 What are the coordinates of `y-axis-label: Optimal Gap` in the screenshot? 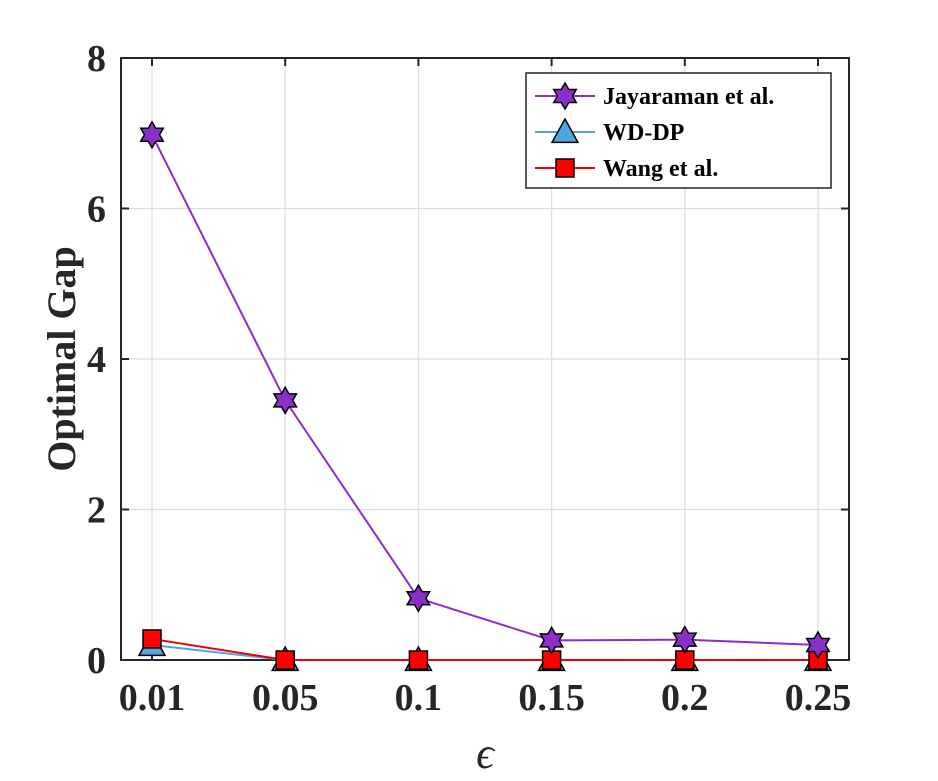 It's located at (61, 359).